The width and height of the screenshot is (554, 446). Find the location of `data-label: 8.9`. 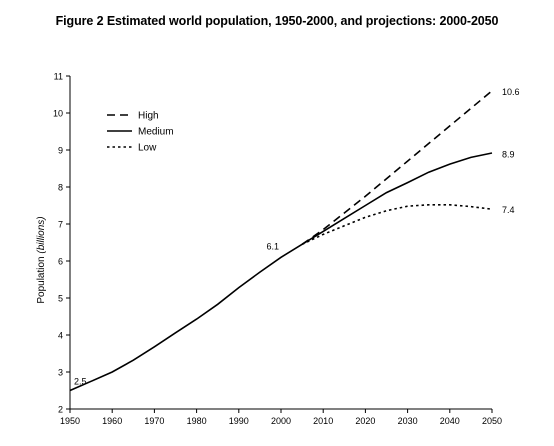

data-label: 8.9 is located at coordinates (508, 155).